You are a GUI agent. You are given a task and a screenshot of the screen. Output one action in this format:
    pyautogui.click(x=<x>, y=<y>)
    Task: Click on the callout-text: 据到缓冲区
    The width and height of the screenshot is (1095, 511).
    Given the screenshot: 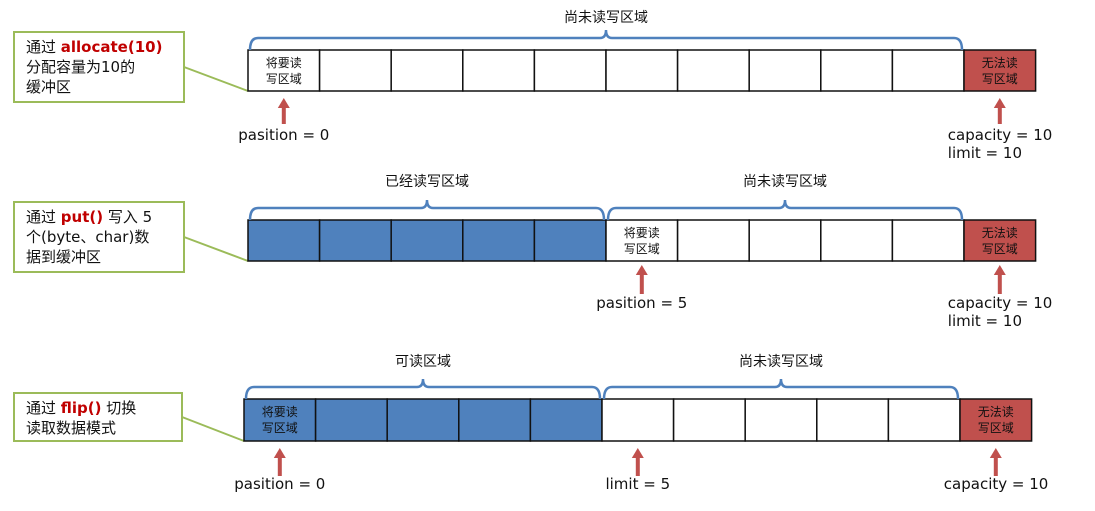 What is the action you would take?
    pyautogui.click(x=63, y=257)
    